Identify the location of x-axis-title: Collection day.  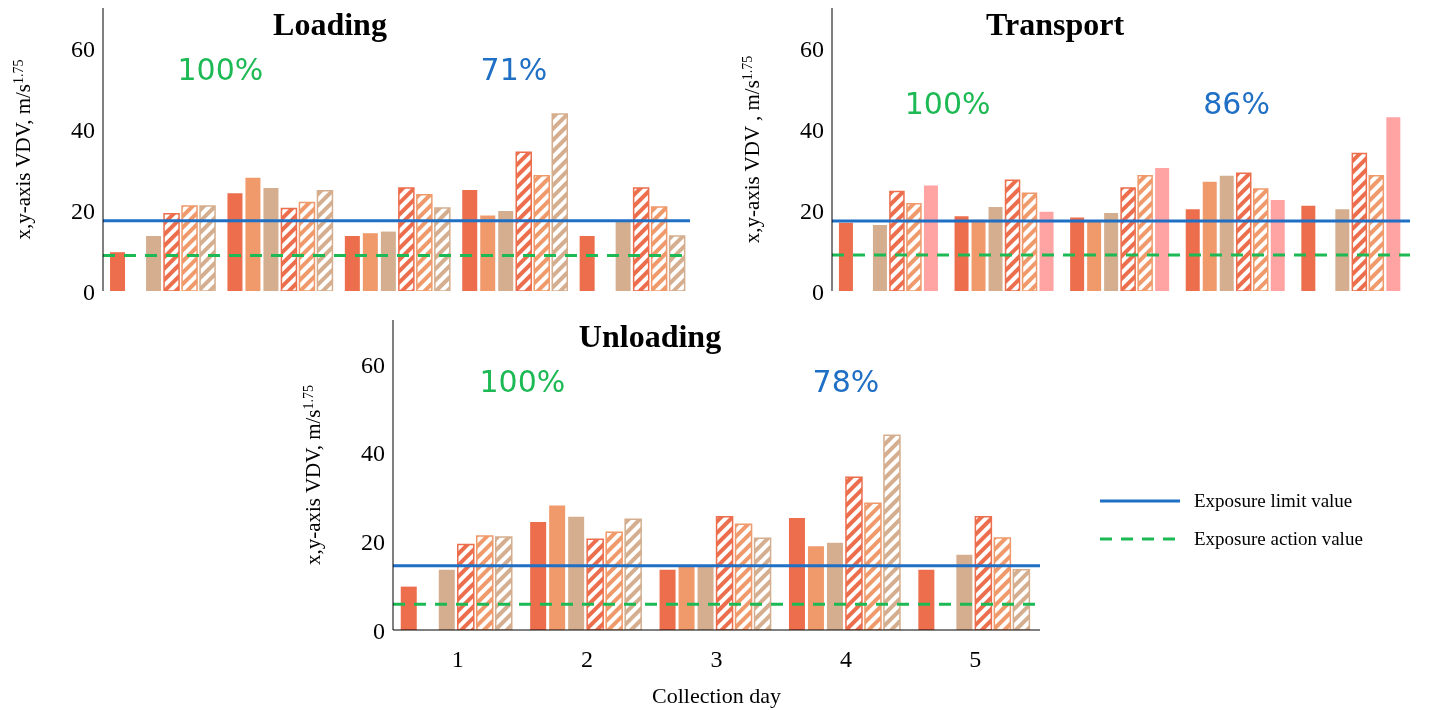
(716, 695).